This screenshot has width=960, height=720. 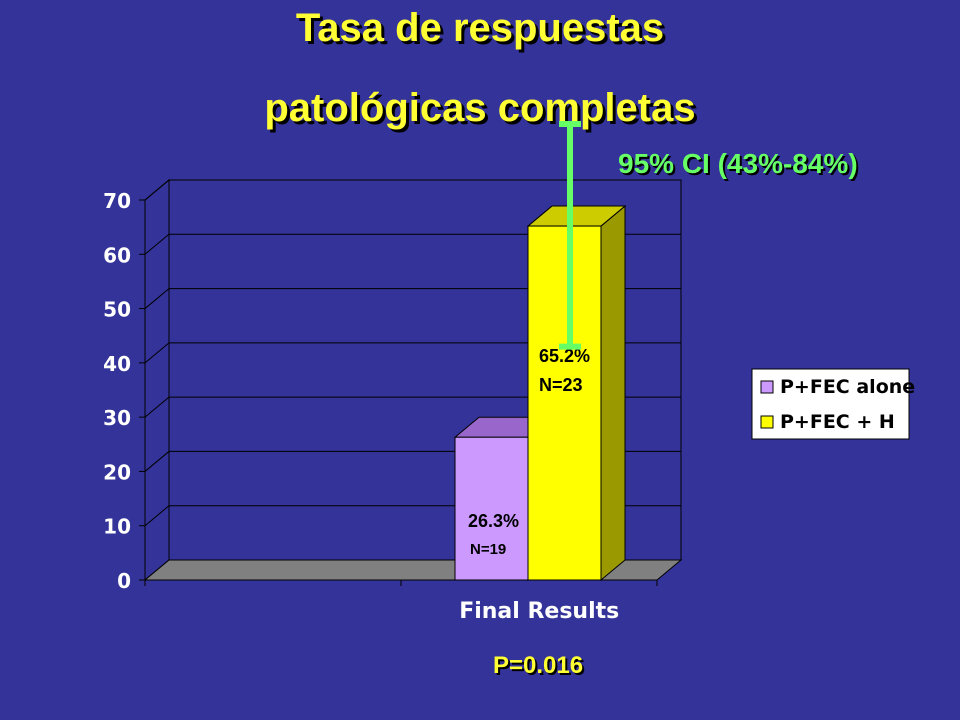 What do you see at coordinates (488, 549) in the screenshot?
I see `data-label-n-1: N=19` at bounding box center [488, 549].